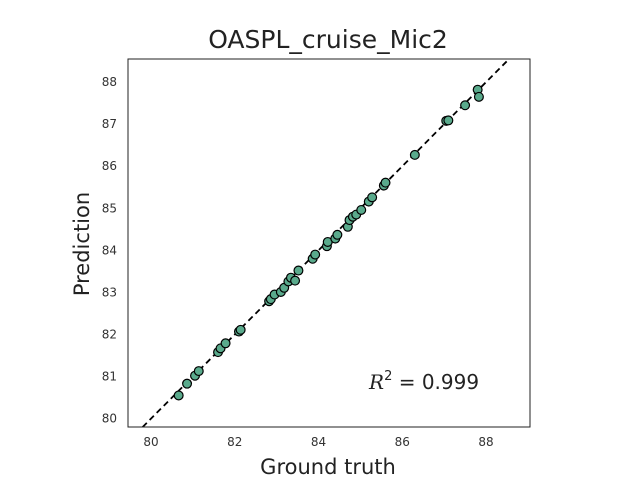  What do you see at coordinates (150, 442) in the screenshot?
I see `x-tick-label: 80` at bounding box center [150, 442].